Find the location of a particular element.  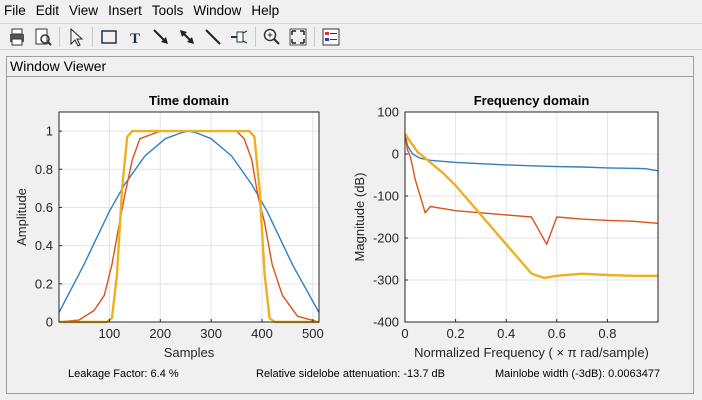

panel-divider is located at coordinates (350, 76).